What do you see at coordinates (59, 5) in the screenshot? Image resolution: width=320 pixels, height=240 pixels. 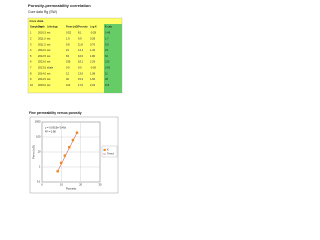 I see `title: Porosity-permeability correlation` at bounding box center [59, 5].